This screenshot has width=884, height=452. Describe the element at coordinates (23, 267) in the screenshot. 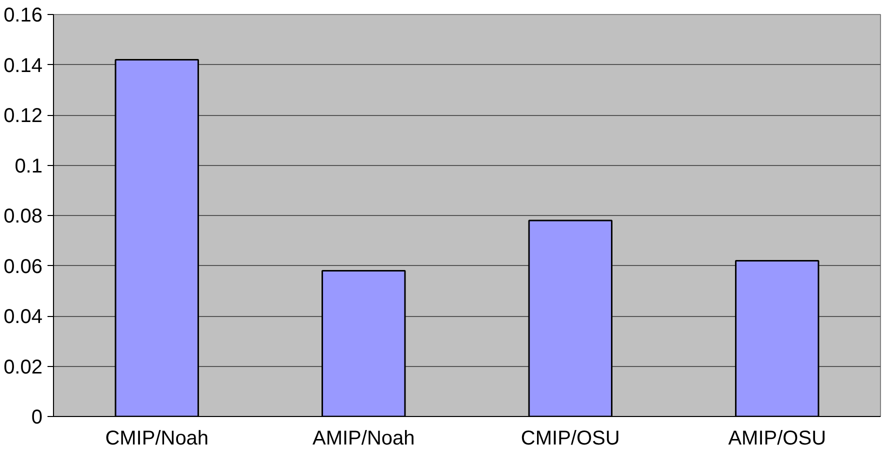

I see `y-tick-label: 0.06` at that location.